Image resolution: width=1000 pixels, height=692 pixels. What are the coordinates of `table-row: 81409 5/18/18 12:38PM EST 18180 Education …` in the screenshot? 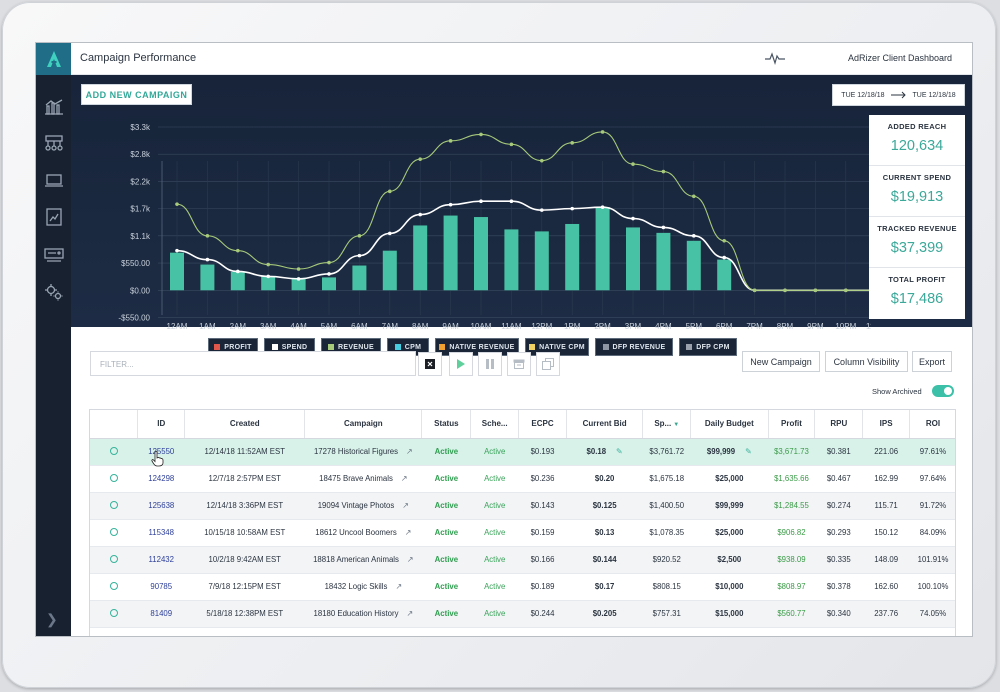 It's located at (522, 614).